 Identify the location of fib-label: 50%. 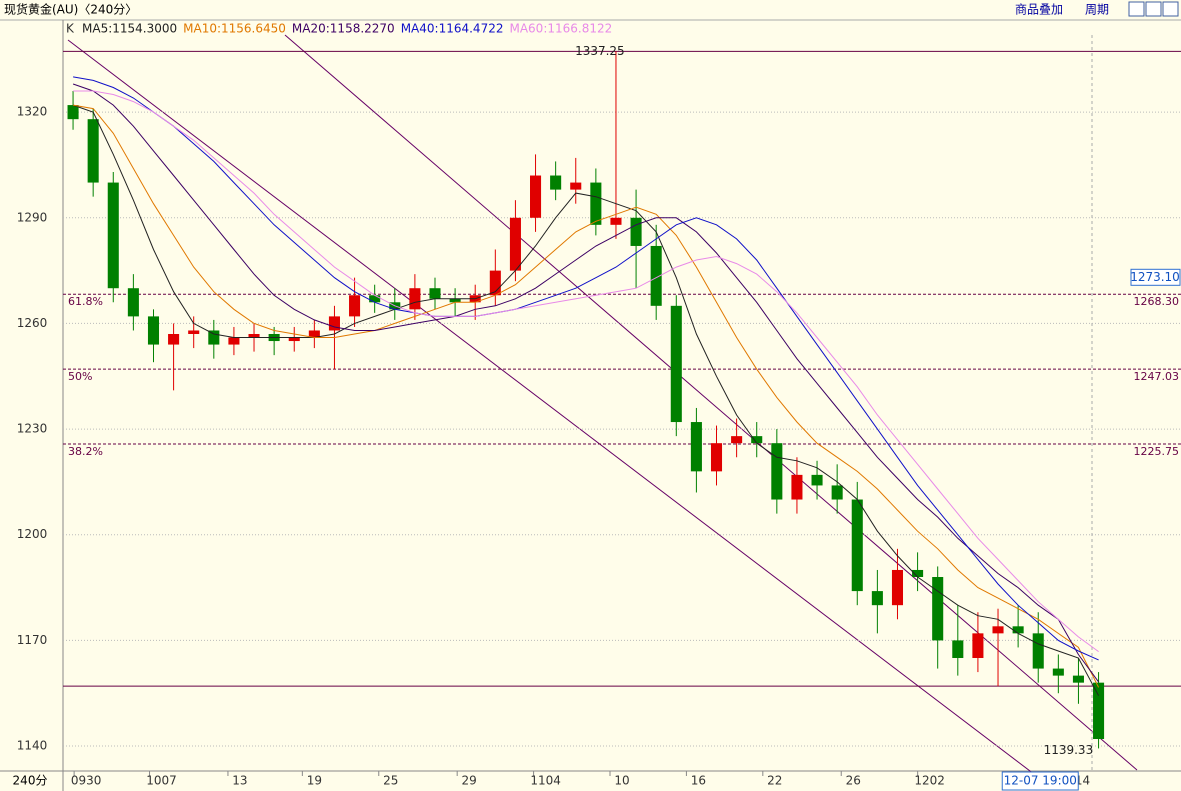
(80, 376).